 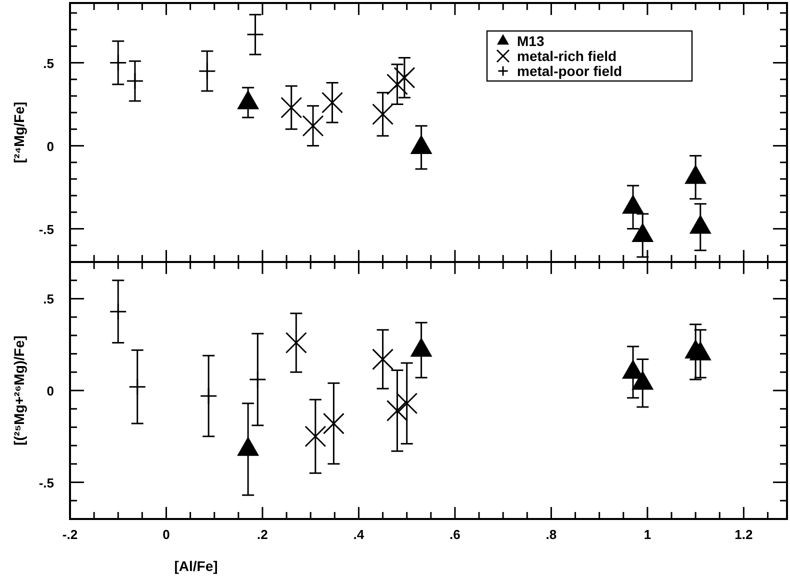 I want to click on x-axis-title: [Al/Fe], so click(x=196, y=566).